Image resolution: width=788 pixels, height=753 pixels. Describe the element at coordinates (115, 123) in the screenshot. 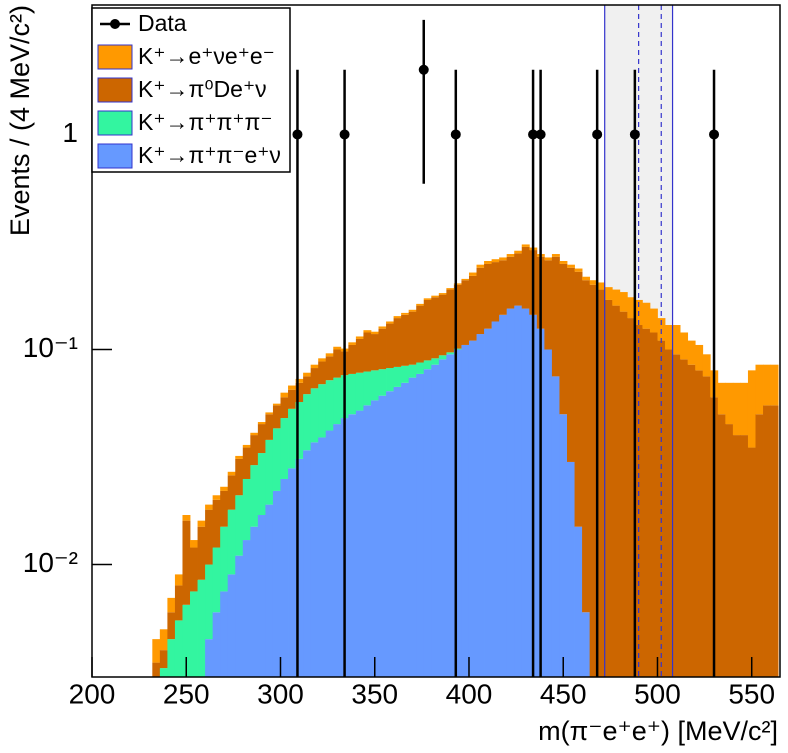

I see `legend-swatch` at that location.